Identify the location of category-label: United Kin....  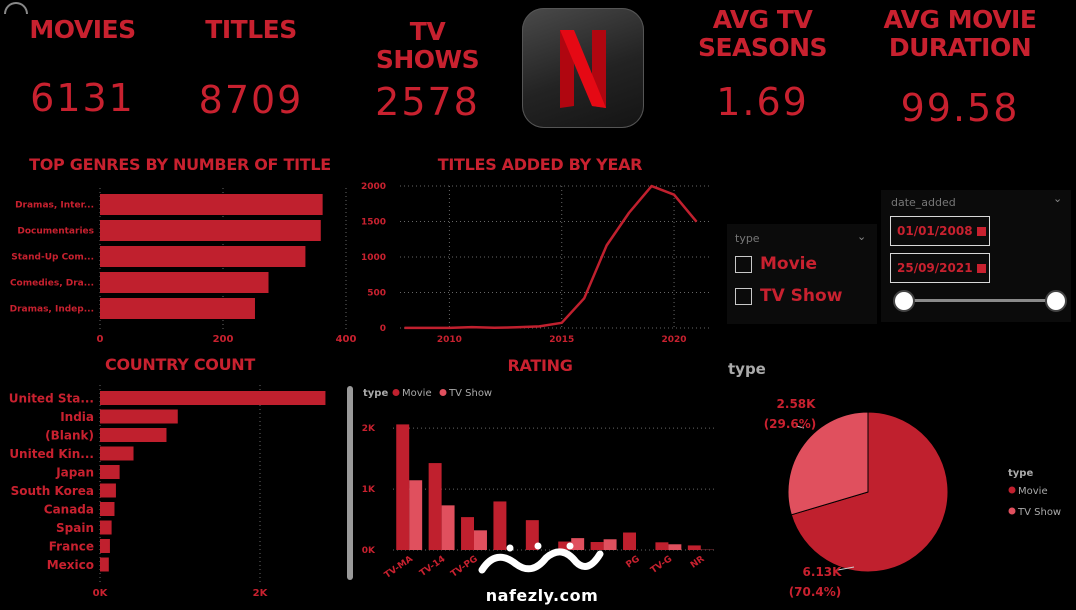
(51, 454).